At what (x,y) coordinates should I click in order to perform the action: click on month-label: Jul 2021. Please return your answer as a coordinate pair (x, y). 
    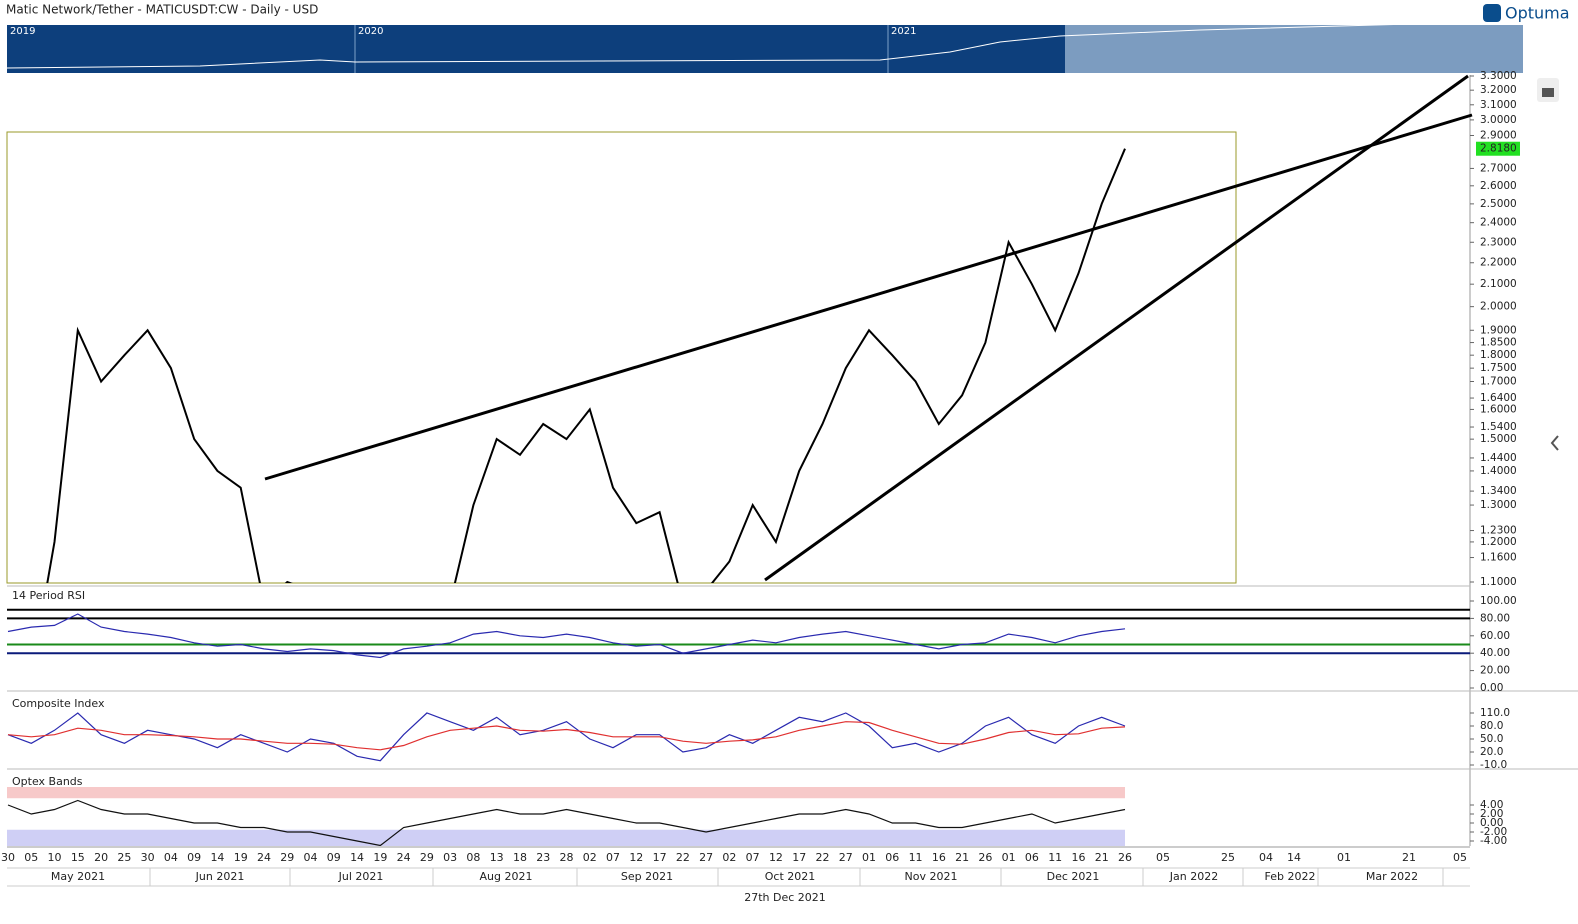
    Looking at the image, I should click on (361, 876).